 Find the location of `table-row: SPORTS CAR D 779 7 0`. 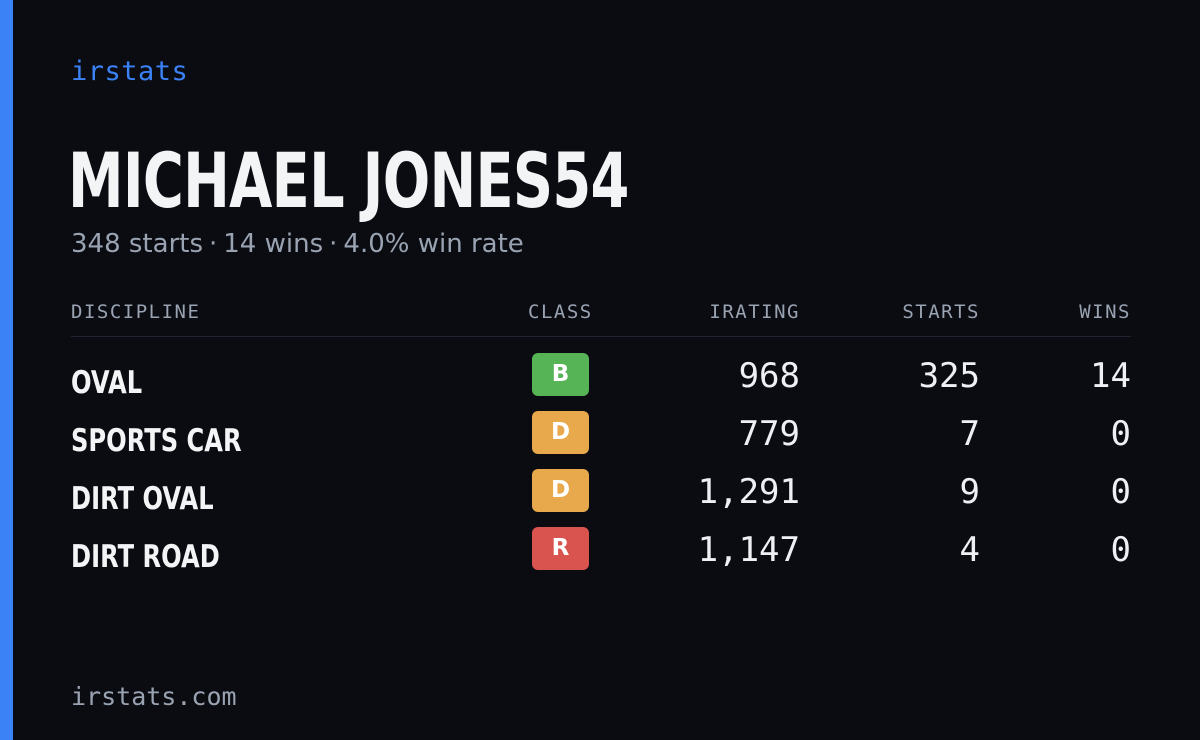

table-row: SPORTS CAR D 779 7 0 is located at coordinates (601, 440).